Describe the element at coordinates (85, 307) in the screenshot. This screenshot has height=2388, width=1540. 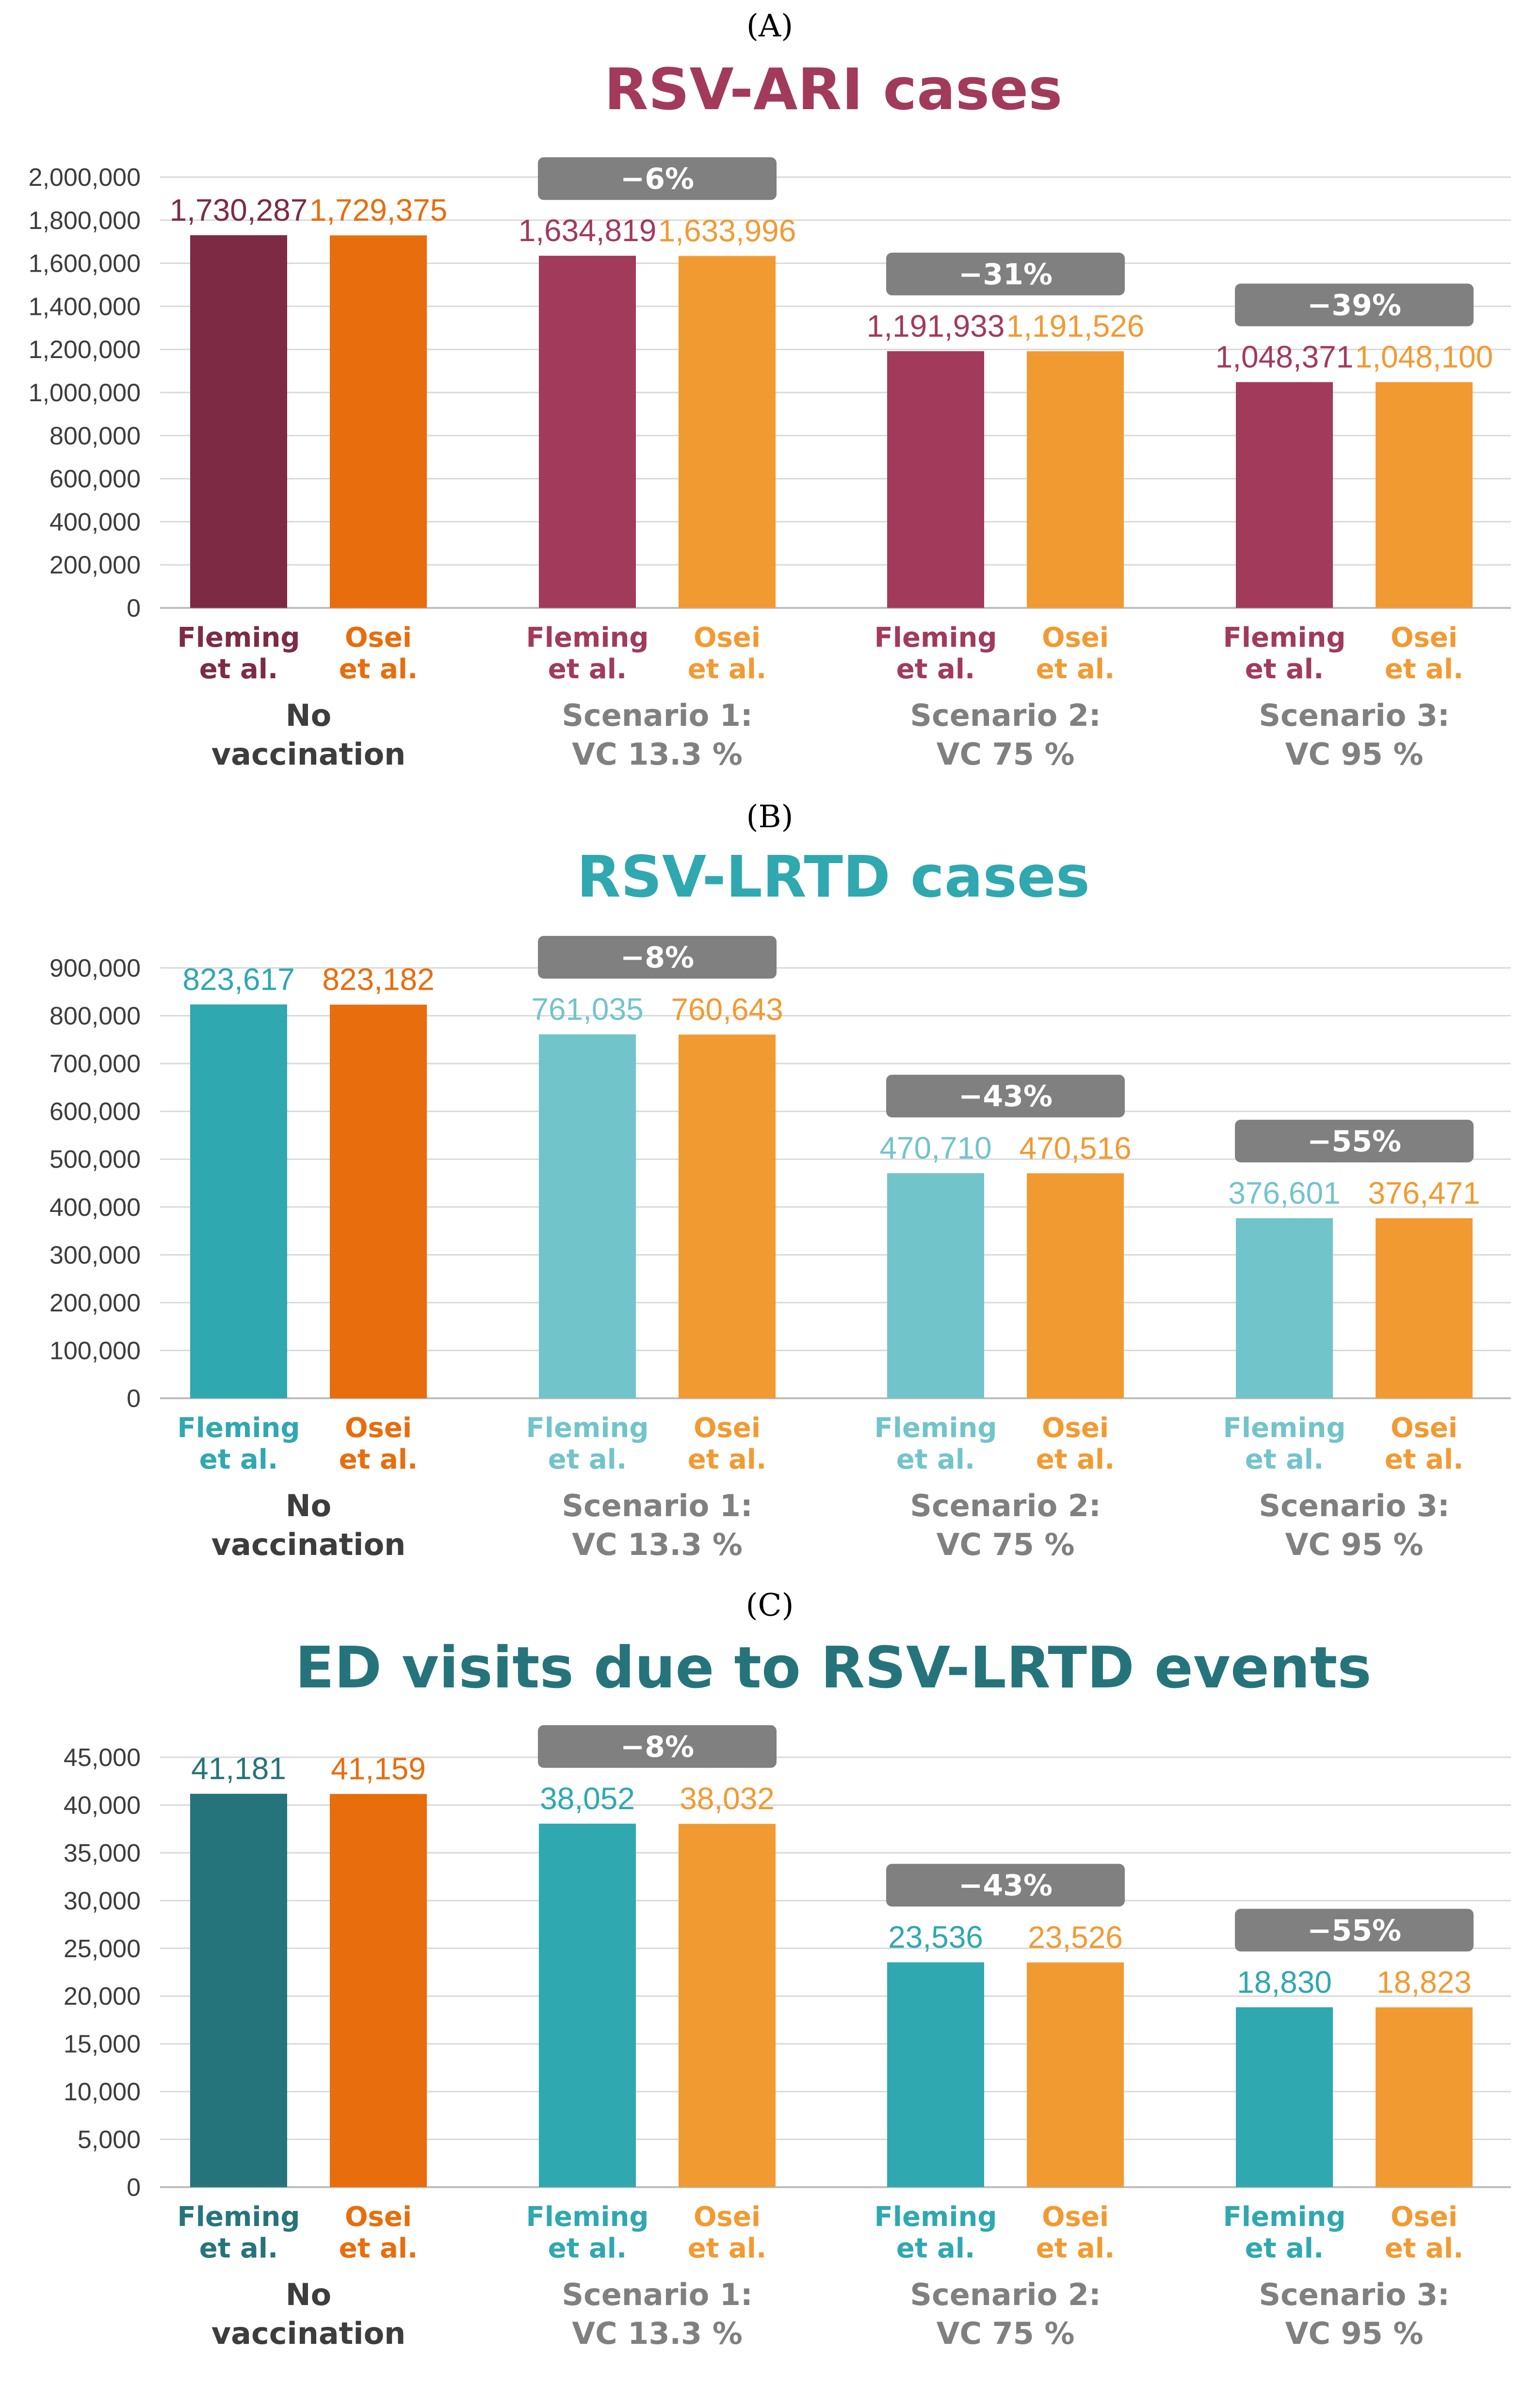
I see `panel-a-y-tick-label: 1,400,000` at that location.